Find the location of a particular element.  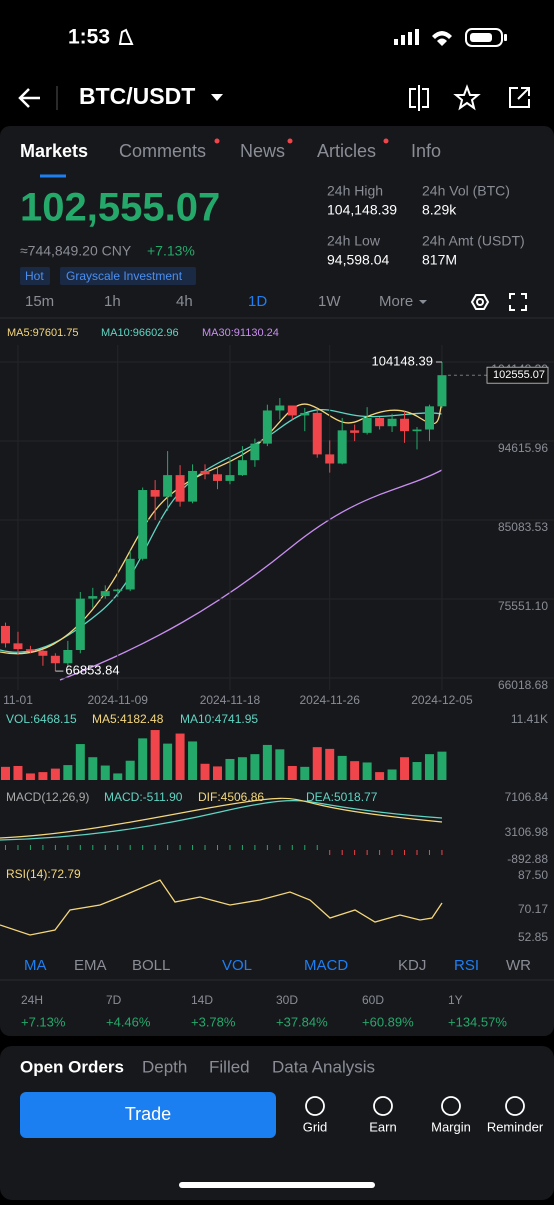

settings-dot is located at coordinates (480, 302).